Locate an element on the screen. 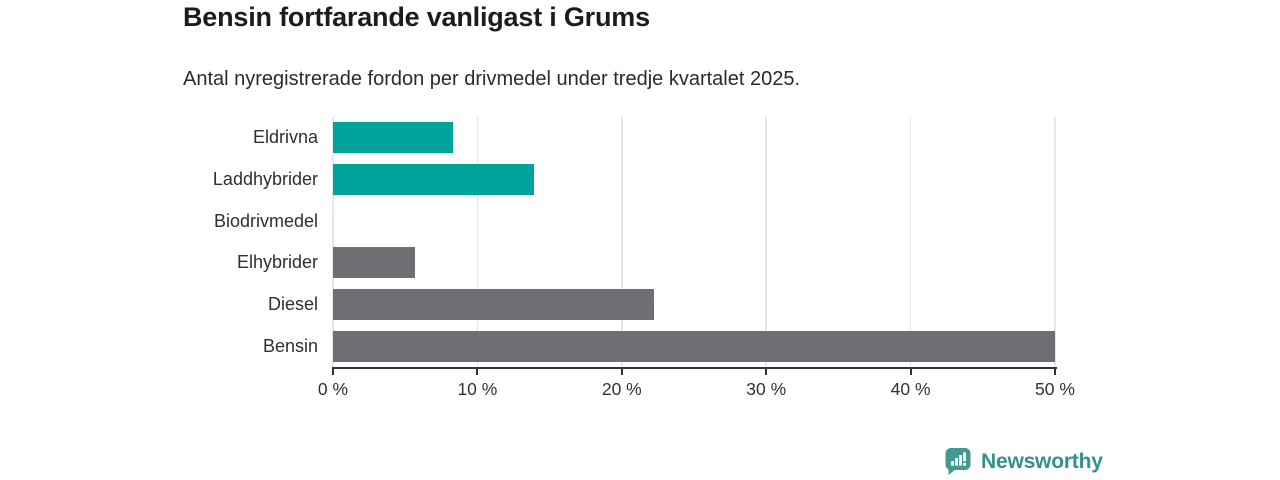  newsworthy-bubble-bar-chart-icon is located at coordinates (958, 461).